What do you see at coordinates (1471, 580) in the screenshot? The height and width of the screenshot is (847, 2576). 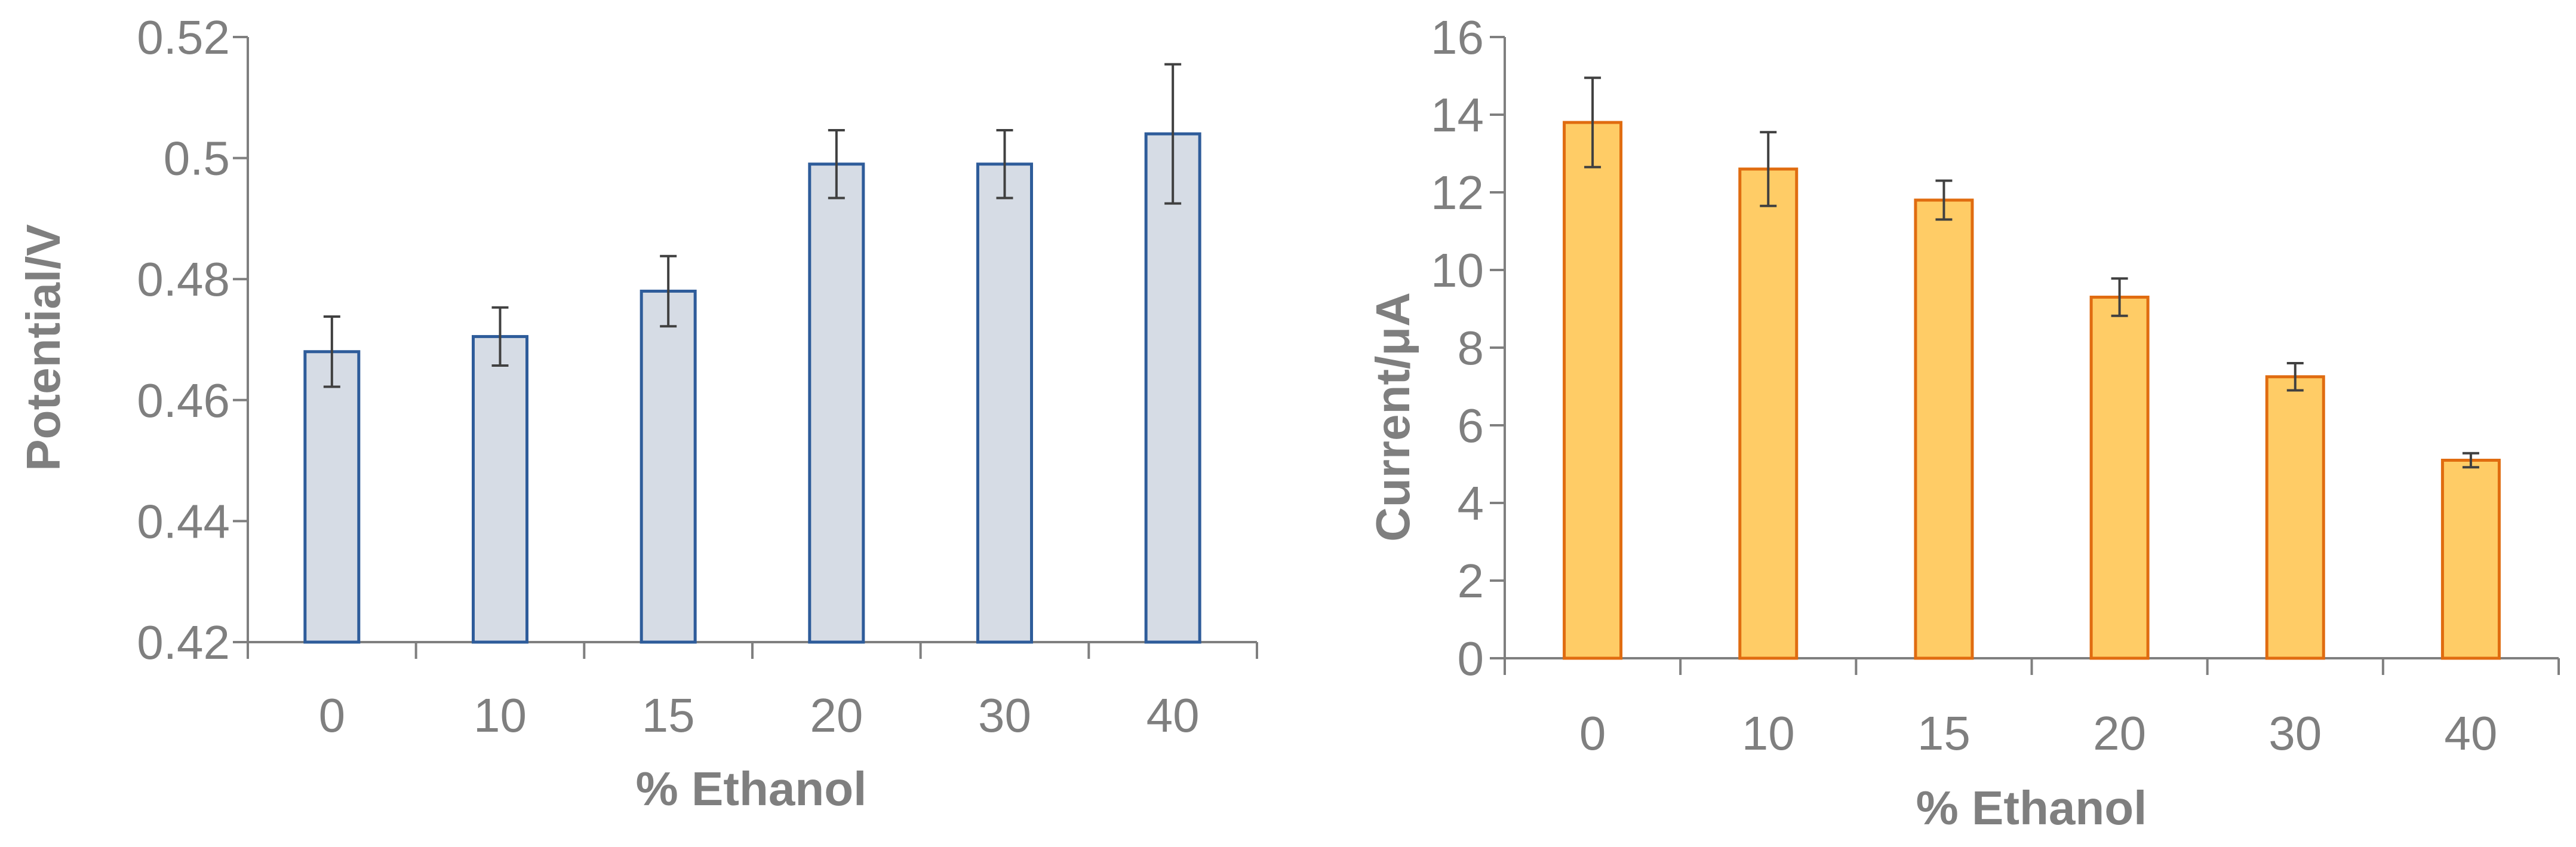 I see `current-y-tick-label: 2` at bounding box center [1471, 580].